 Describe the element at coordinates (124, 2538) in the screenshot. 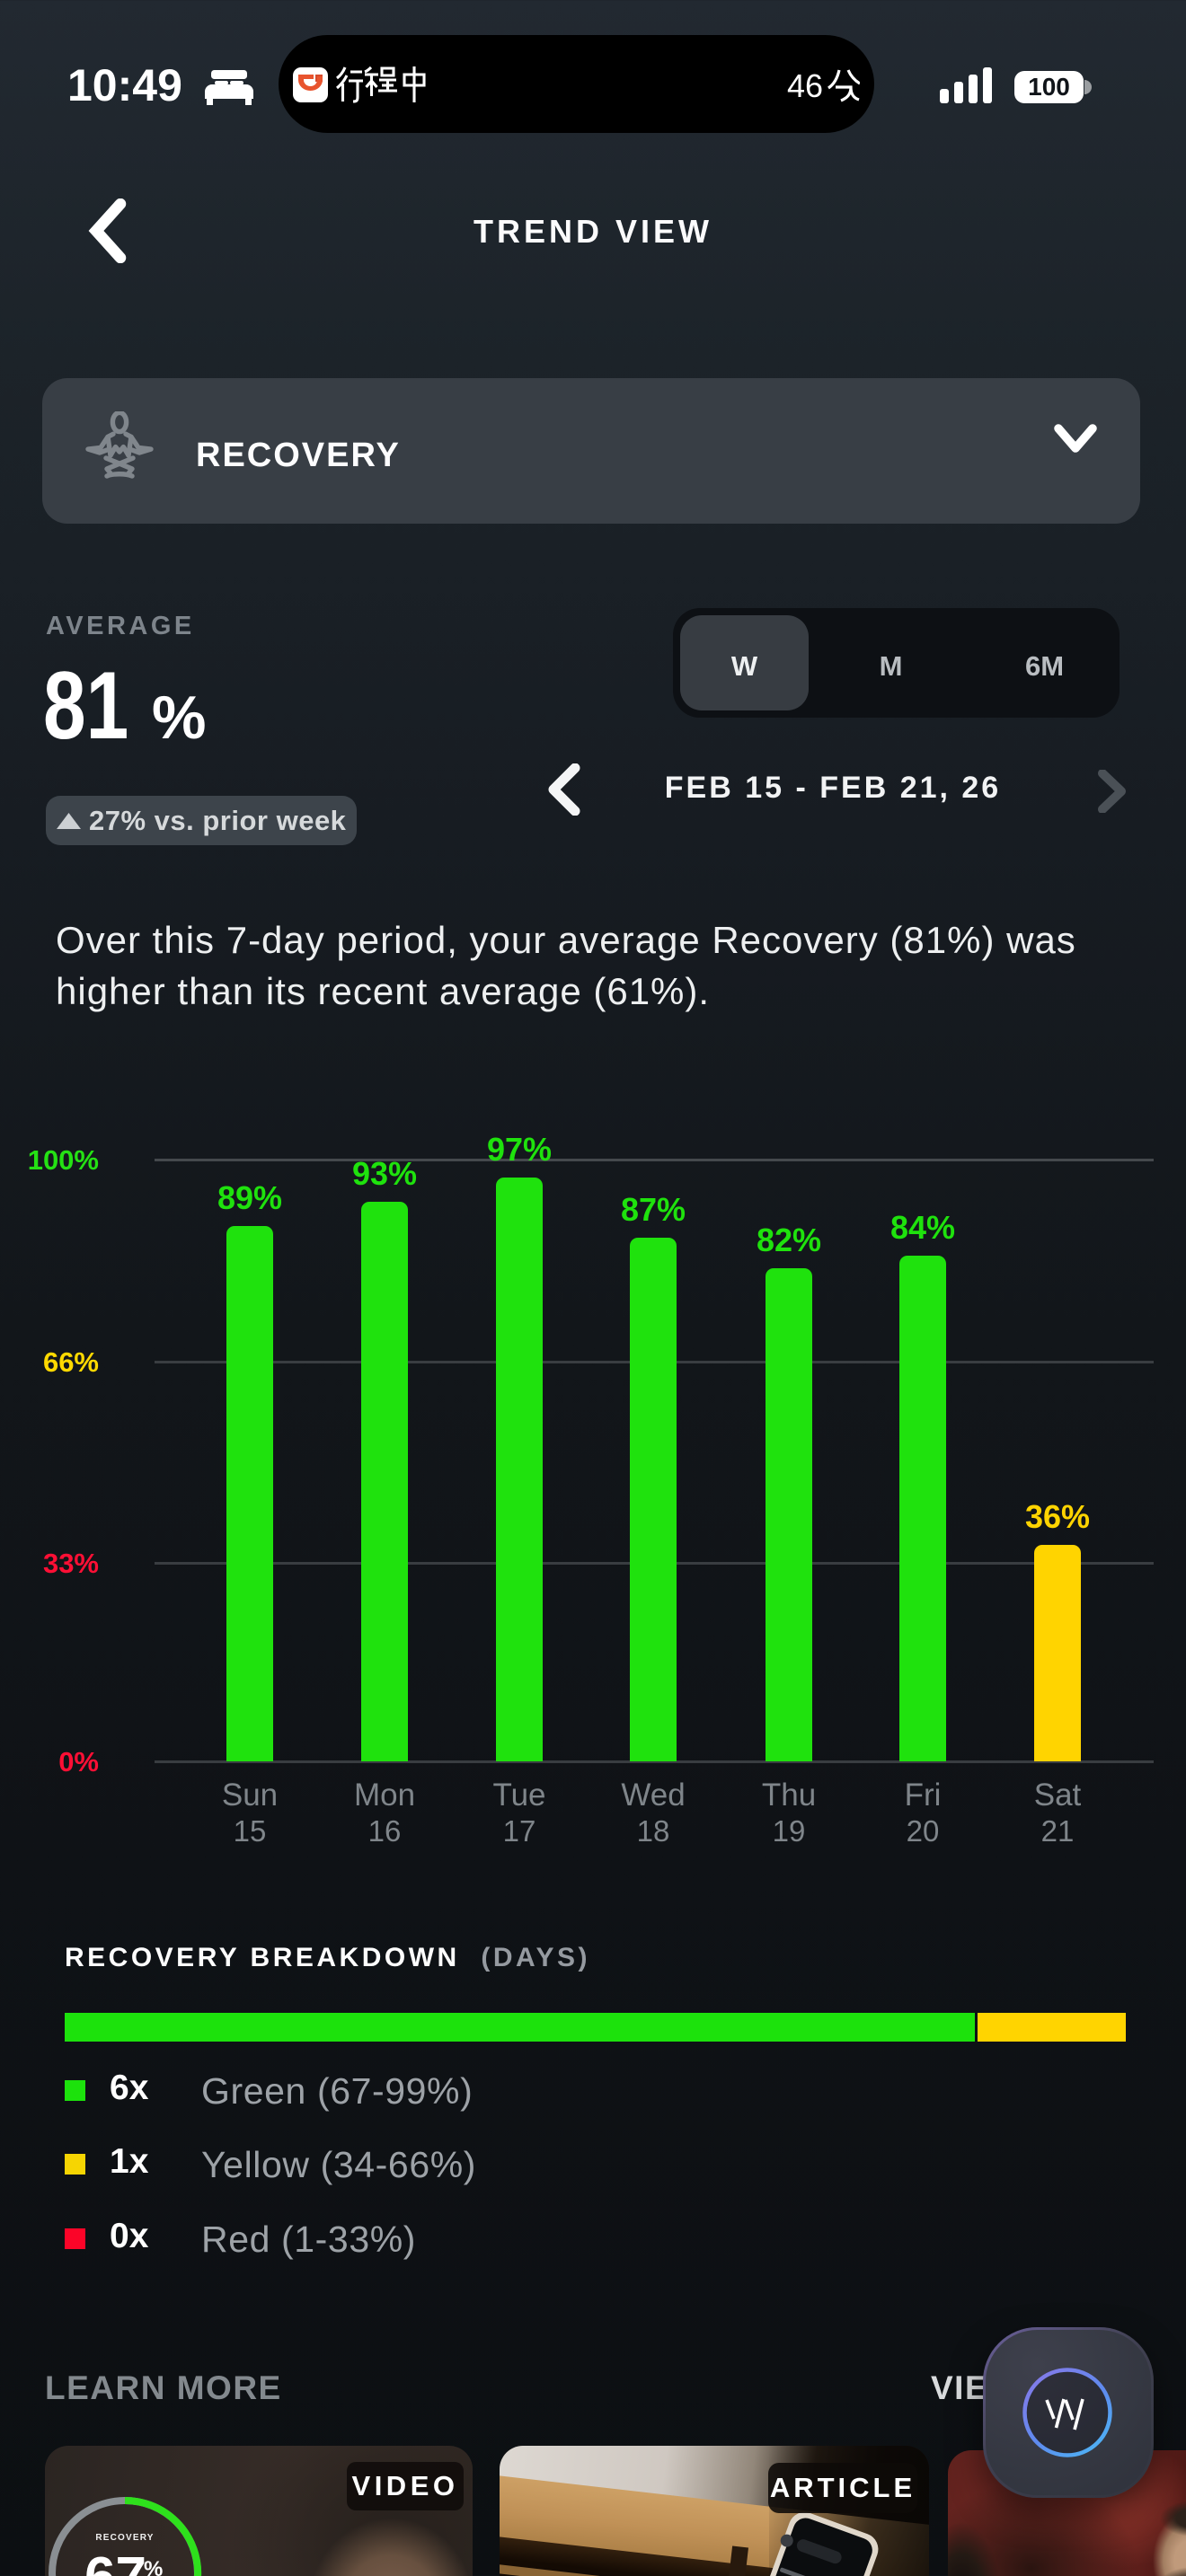

I see `svg-text: RECOVERY` at that location.